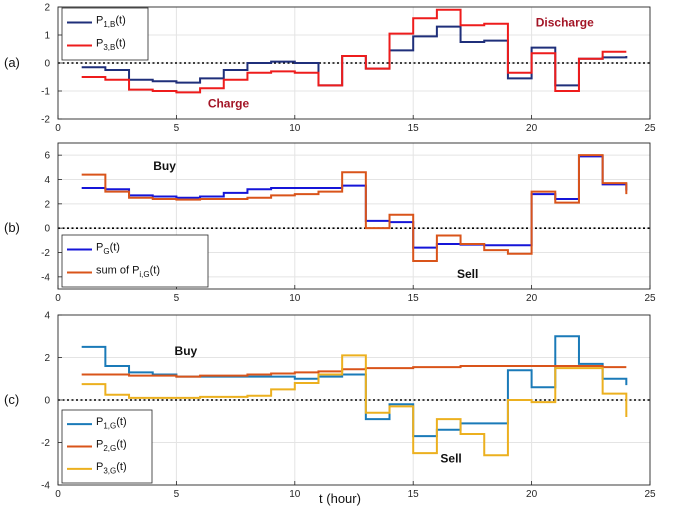 The width and height of the screenshot is (678, 508). What do you see at coordinates (111, 468) in the screenshot?
I see `legend-label: P3,G(t)` at bounding box center [111, 468].